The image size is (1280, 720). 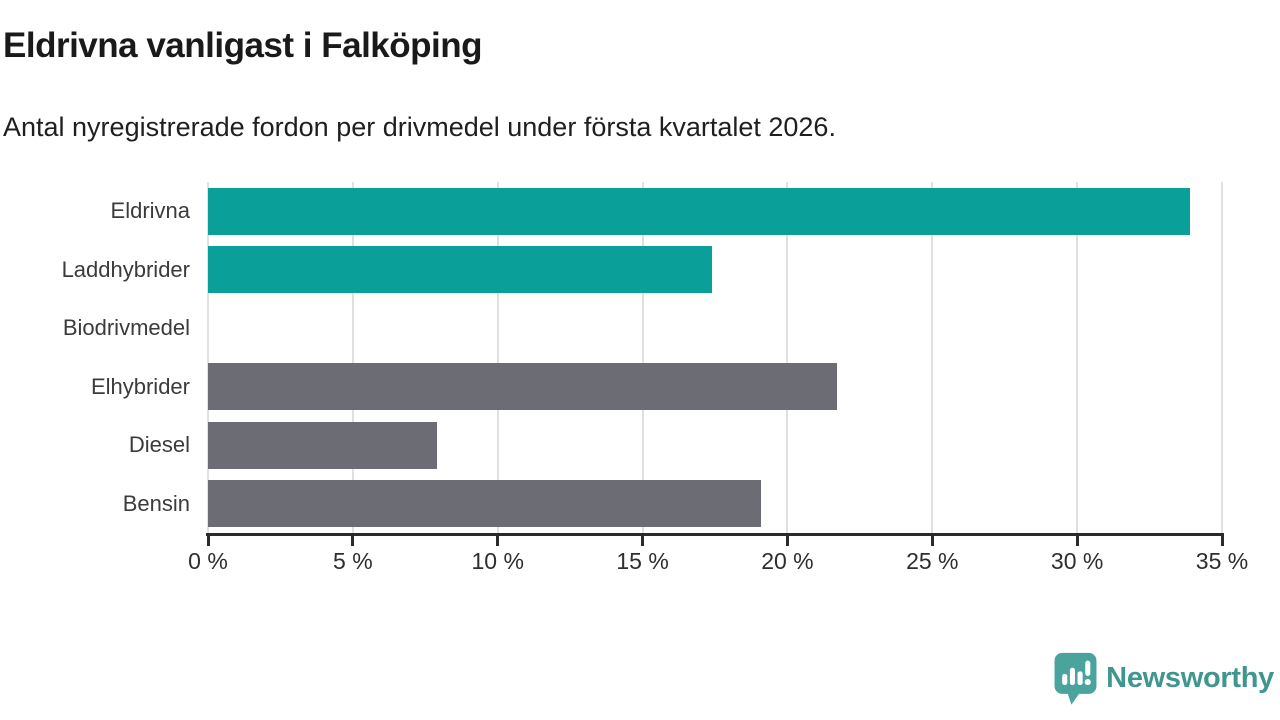 What do you see at coordinates (497, 561) in the screenshot?
I see `x-tick-label-10: 10 %` at bounding box center [497, 561].